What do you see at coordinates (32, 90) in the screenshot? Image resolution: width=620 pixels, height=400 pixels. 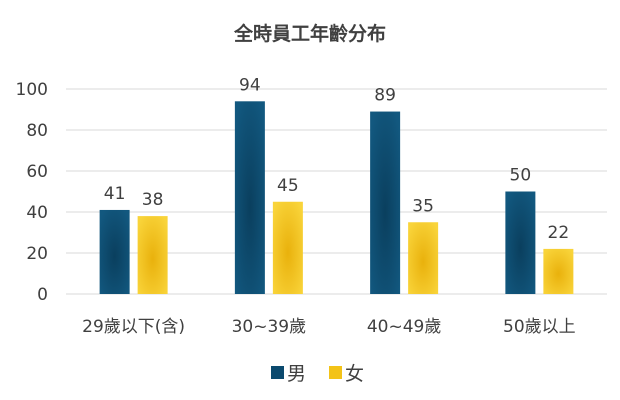 I see `y-tick-label: 100` at bounding box center [32, 90].